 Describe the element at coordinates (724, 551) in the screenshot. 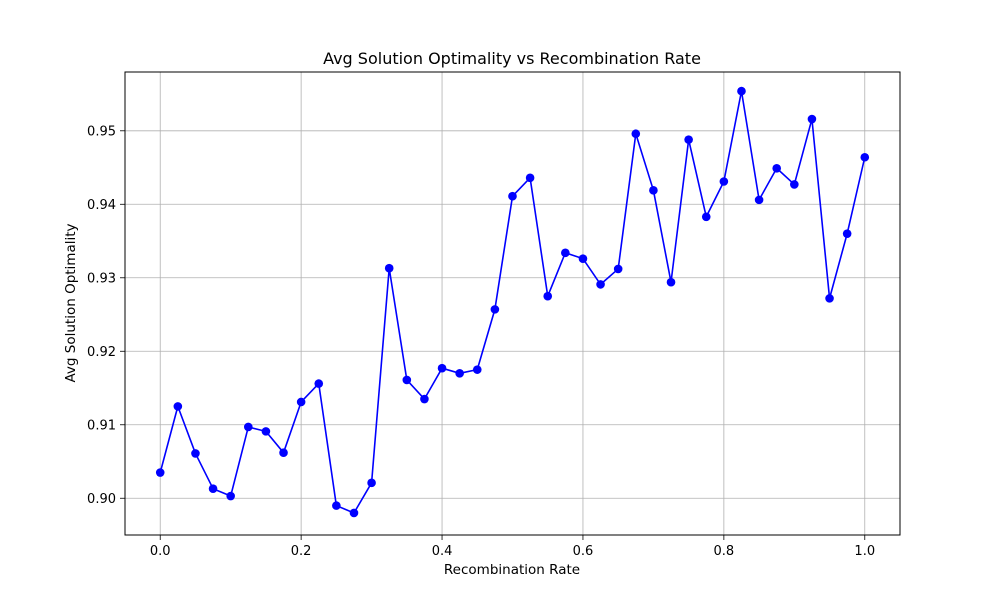

I see `x-tick-label: 0.8` at that location.